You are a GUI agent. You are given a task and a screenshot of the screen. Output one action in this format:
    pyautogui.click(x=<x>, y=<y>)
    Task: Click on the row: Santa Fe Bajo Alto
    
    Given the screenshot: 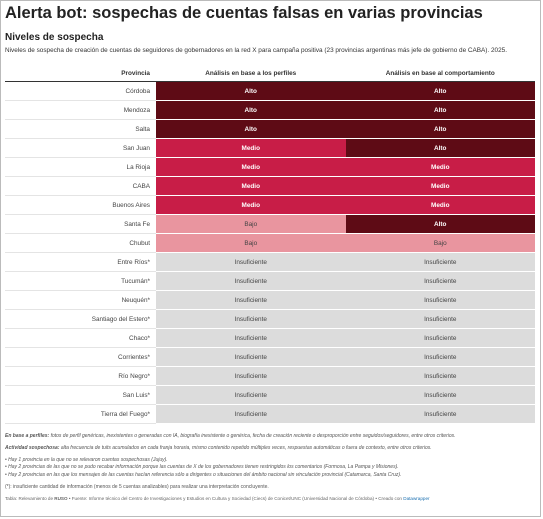 What is the action you would take?
    pyautogui.click(x=270, y=224)
    